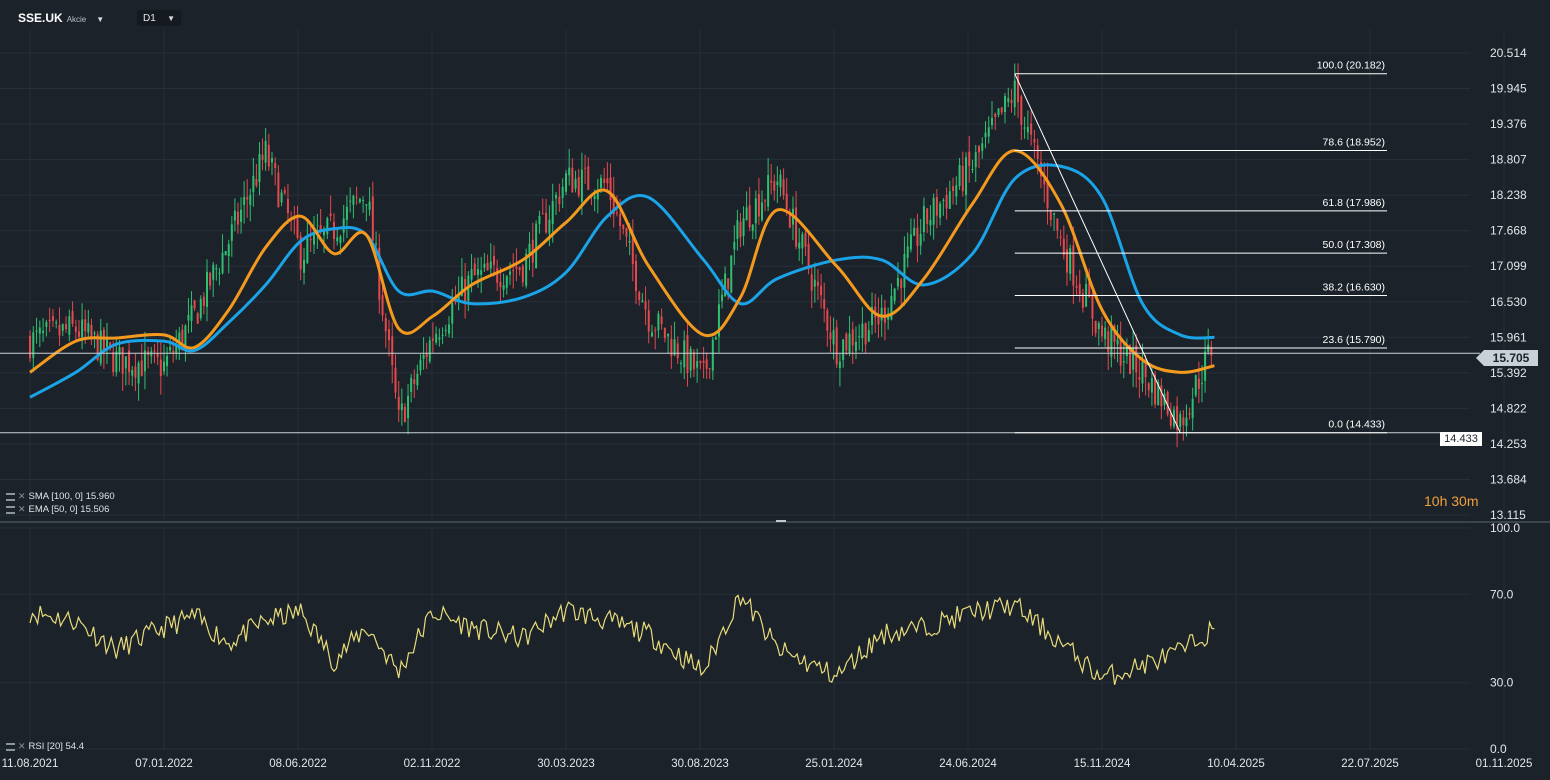 The width and height of the screenshot is (1550, 780). Describe the element at coordinates (622, 639) in the screenshot. I see `rsi-line` at that location.